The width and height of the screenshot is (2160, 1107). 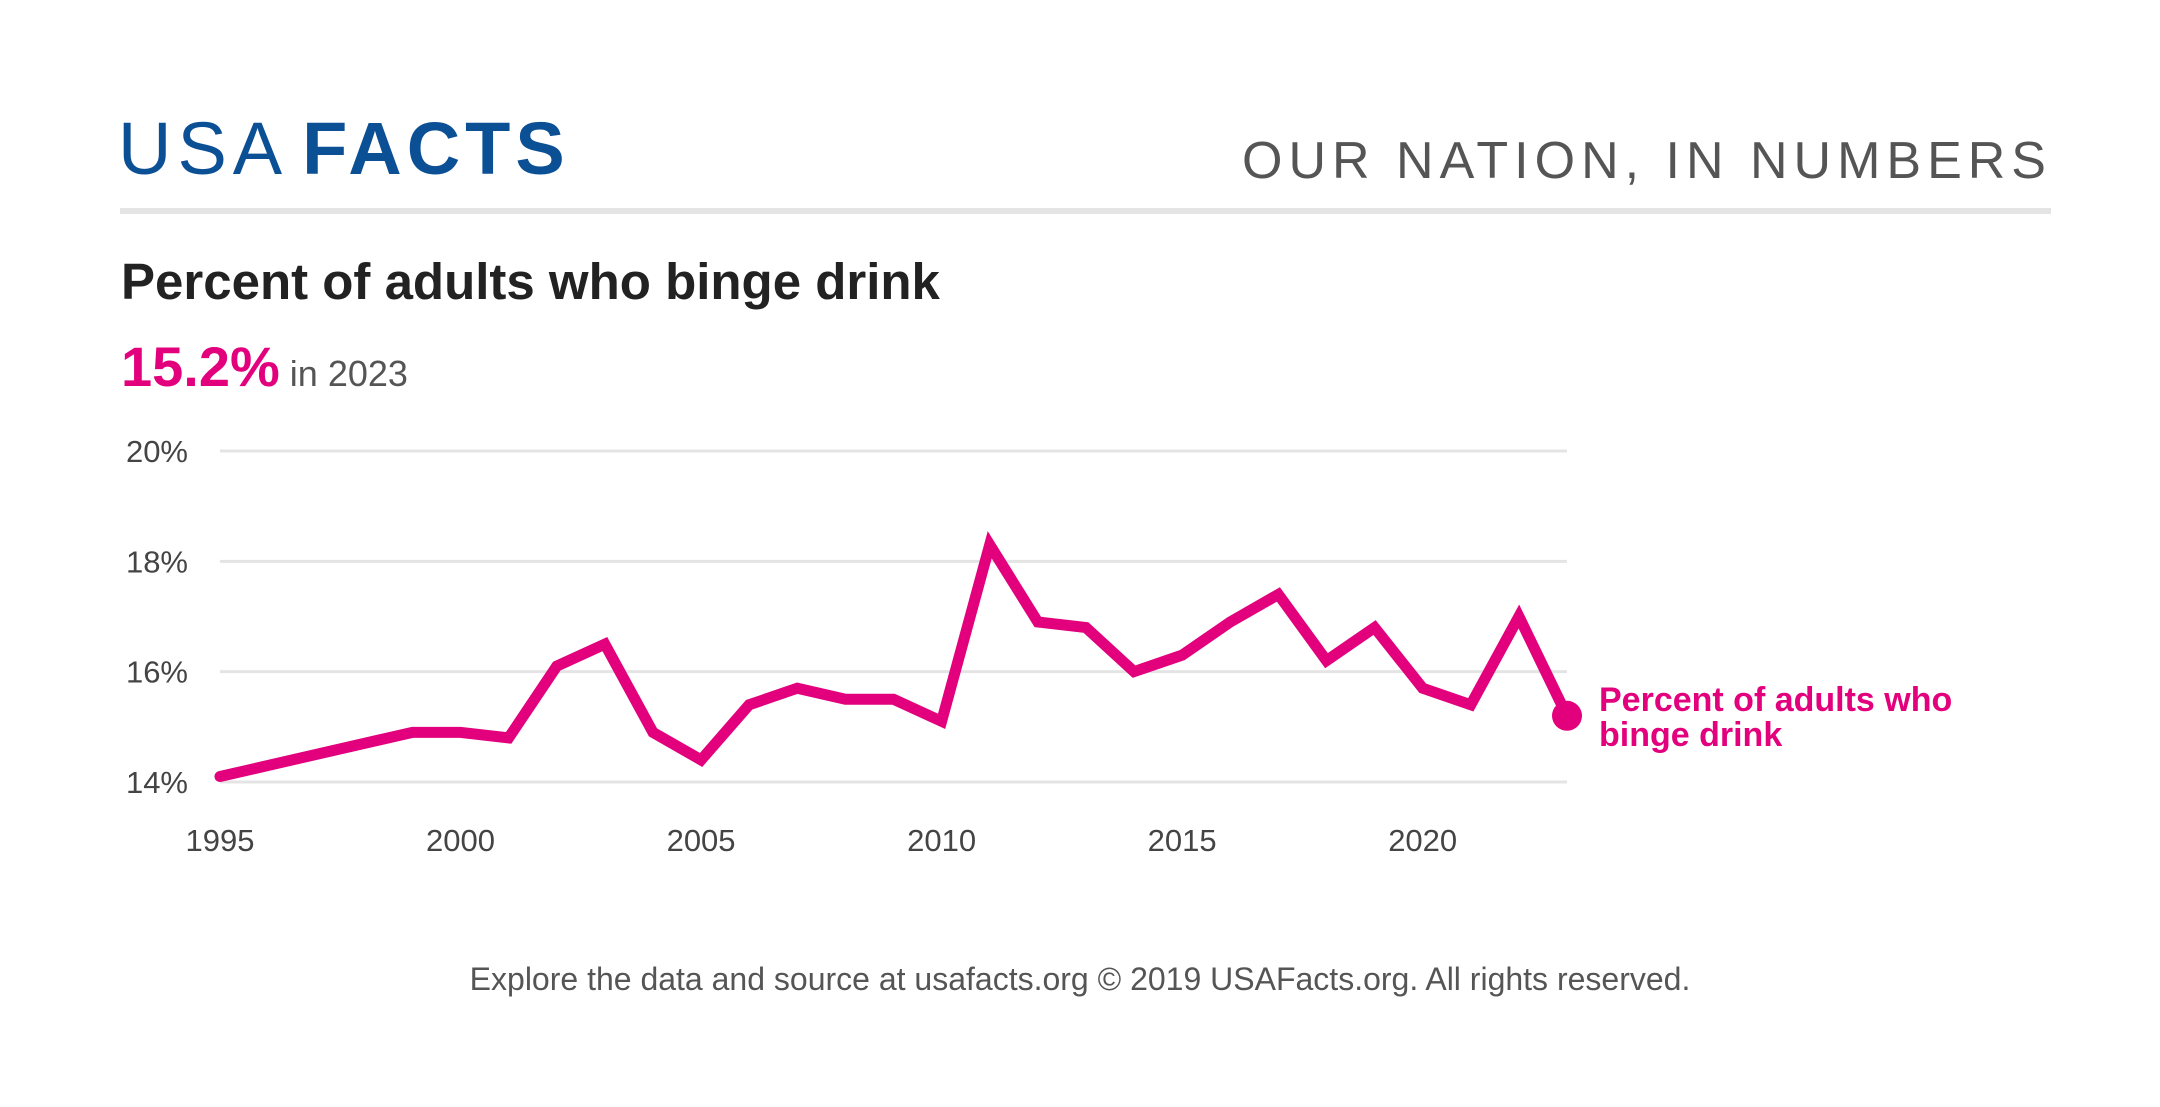 I want to click on x-tick-label: 1995, so click(x=220, y=840).